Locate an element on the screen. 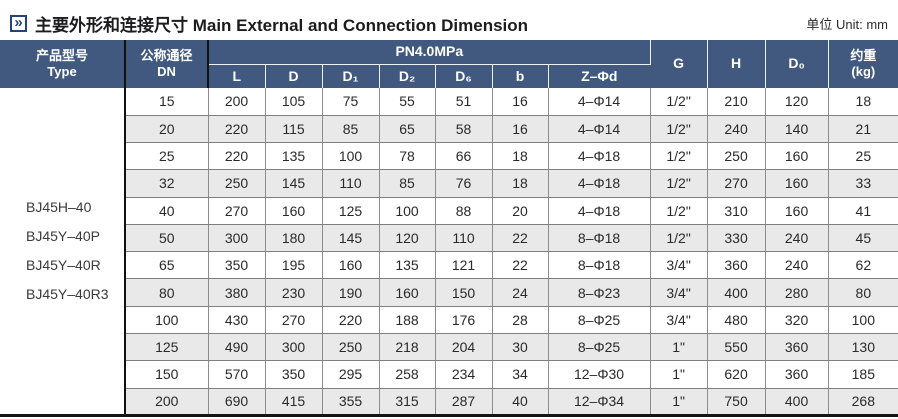 The height and width of the screenshot is (419, 898). cell-d6: 150 is located at coordinates (464, 292).